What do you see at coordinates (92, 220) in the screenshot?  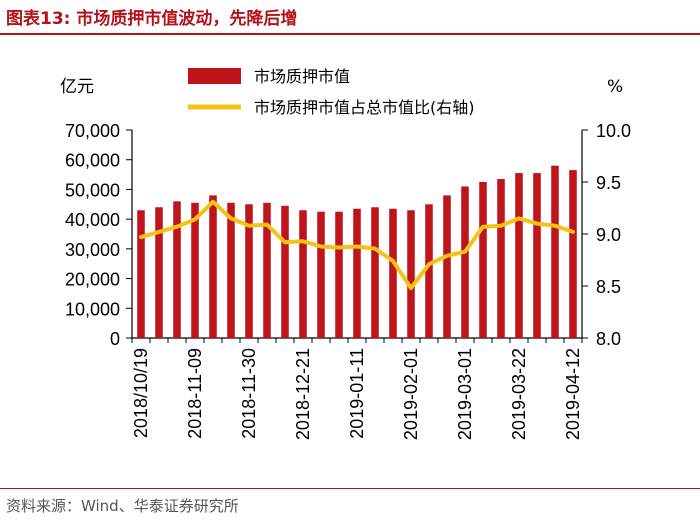 I see `y-left-tick-label: 40,000` at bounding box center [92, 220].